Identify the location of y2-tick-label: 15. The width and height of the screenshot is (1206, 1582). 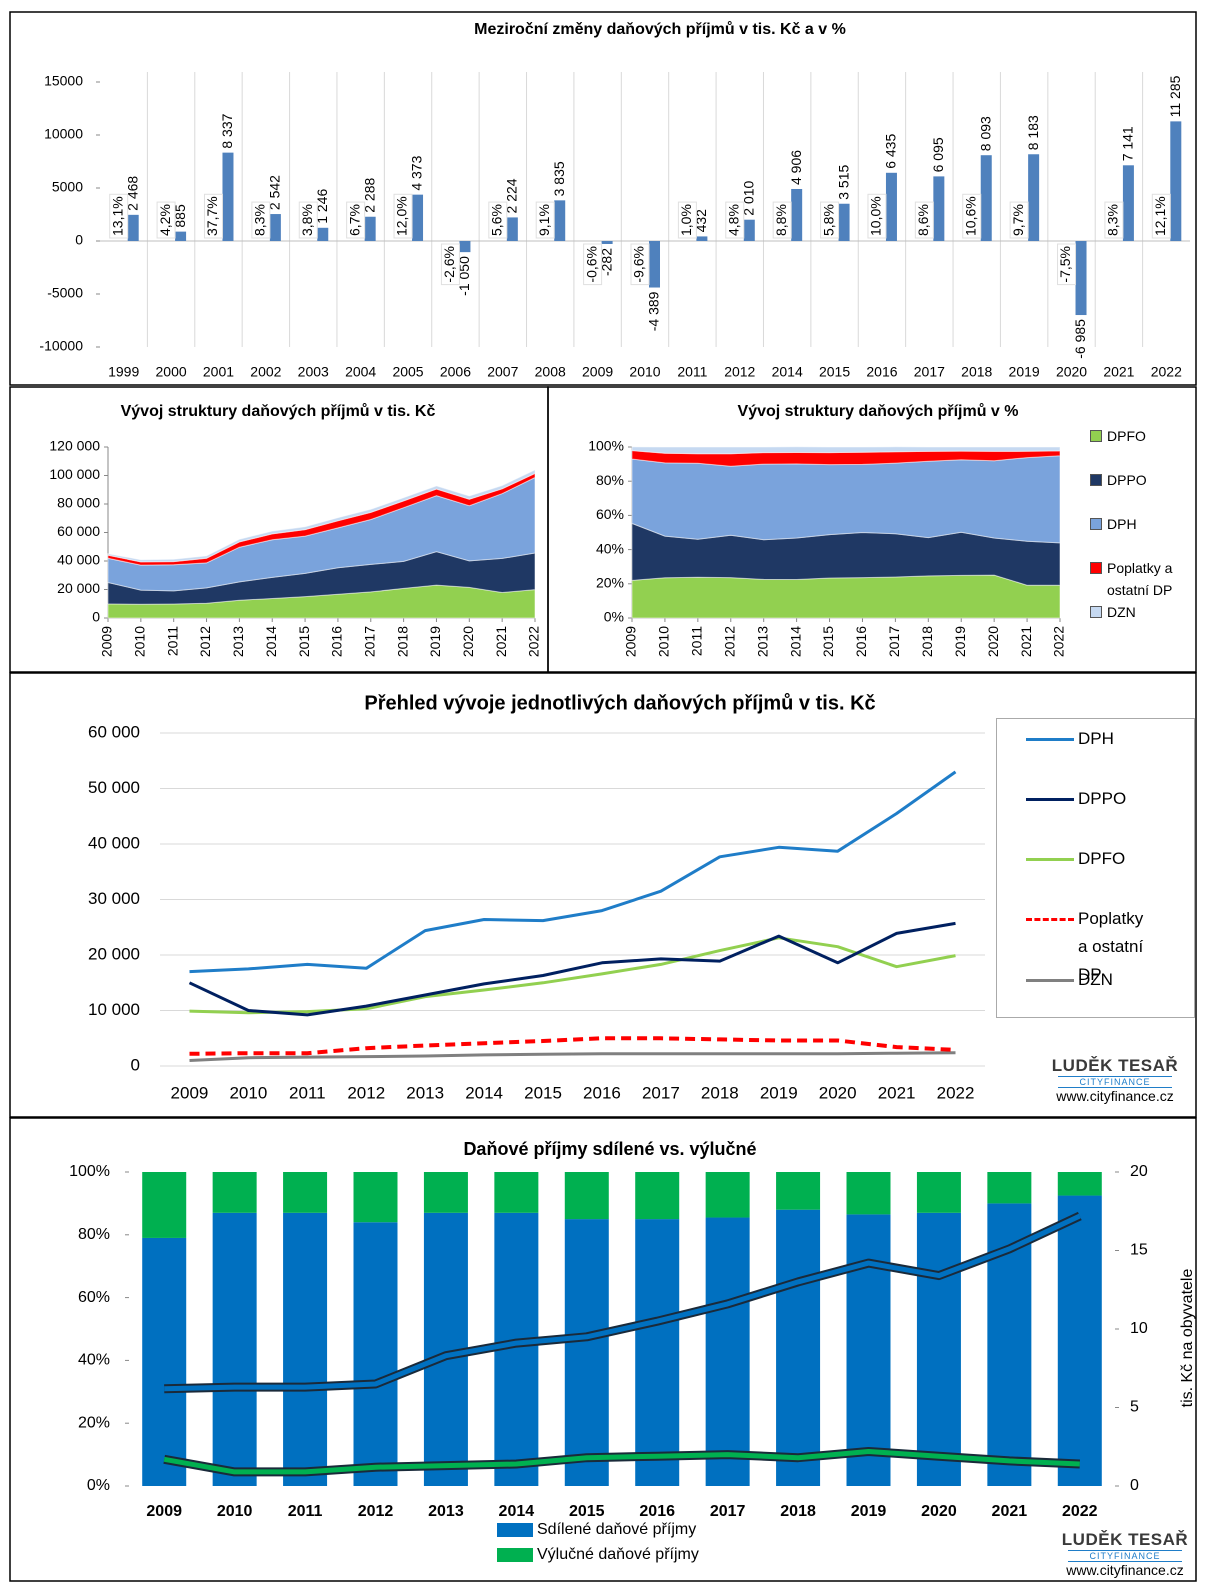
(1139, 1250).